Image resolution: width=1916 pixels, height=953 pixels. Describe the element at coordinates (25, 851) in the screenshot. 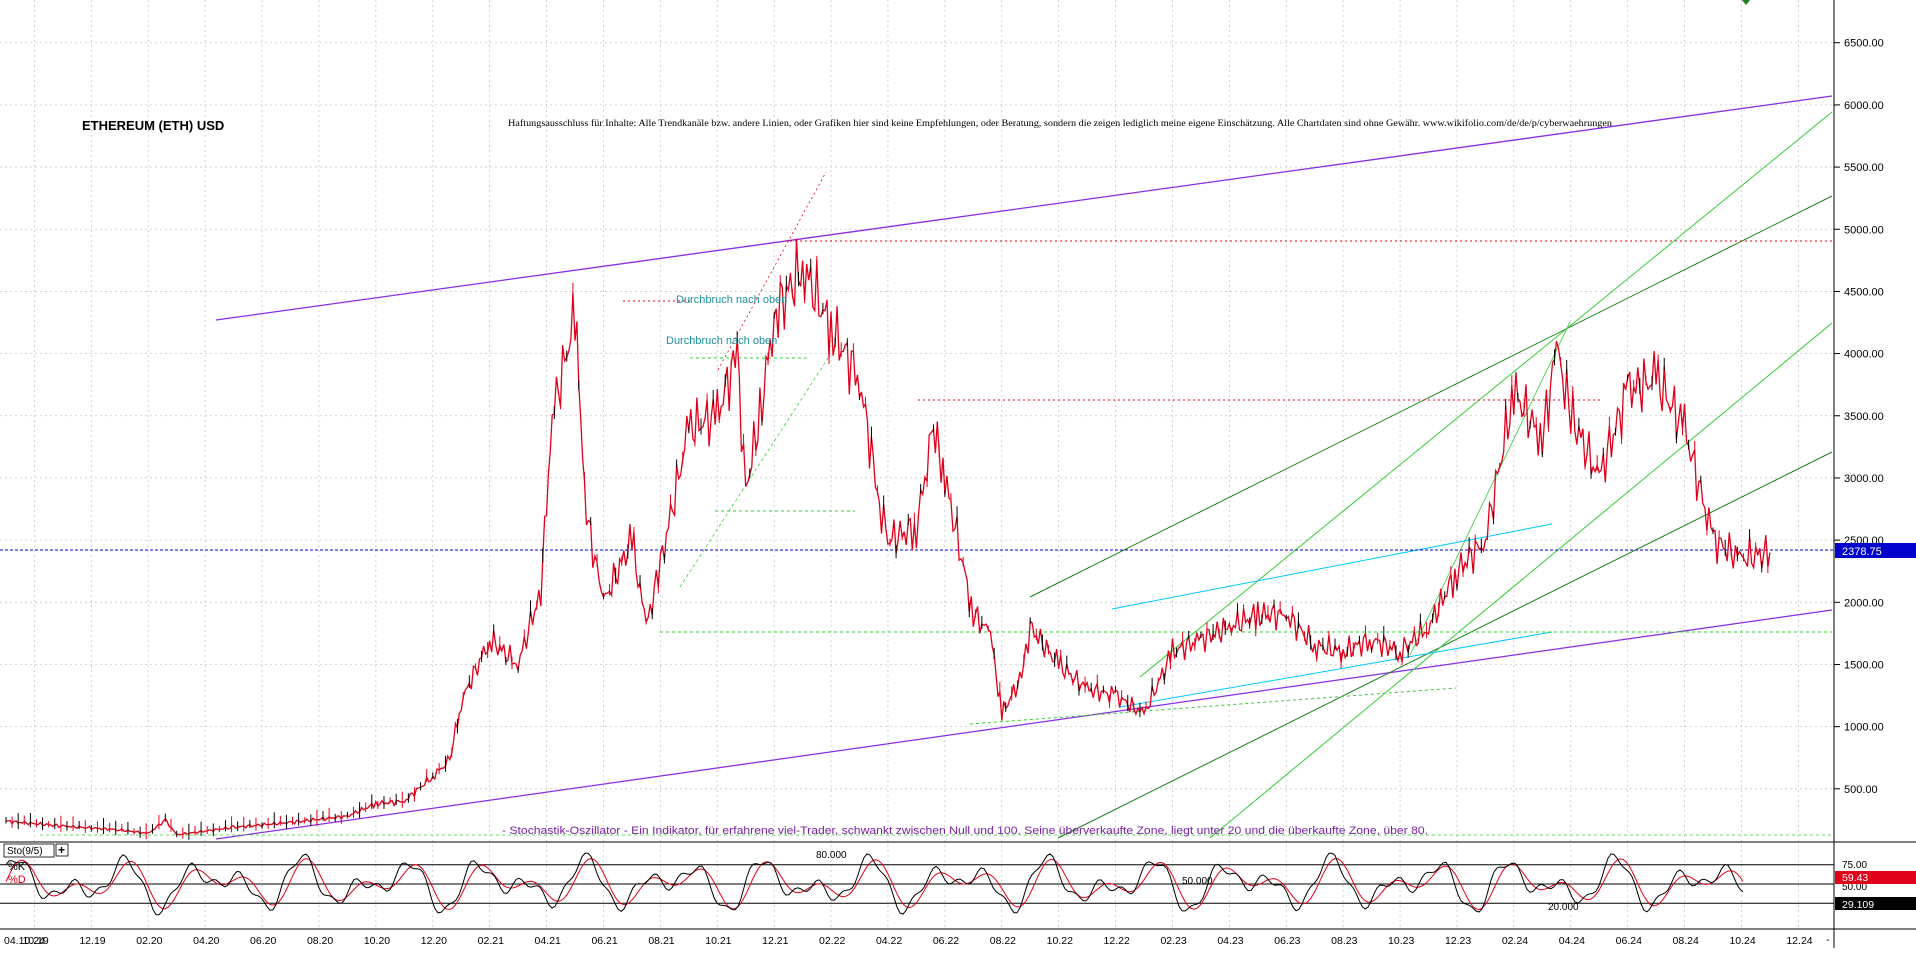

I see `oscillator-name: Sto(9/5)` at that location.